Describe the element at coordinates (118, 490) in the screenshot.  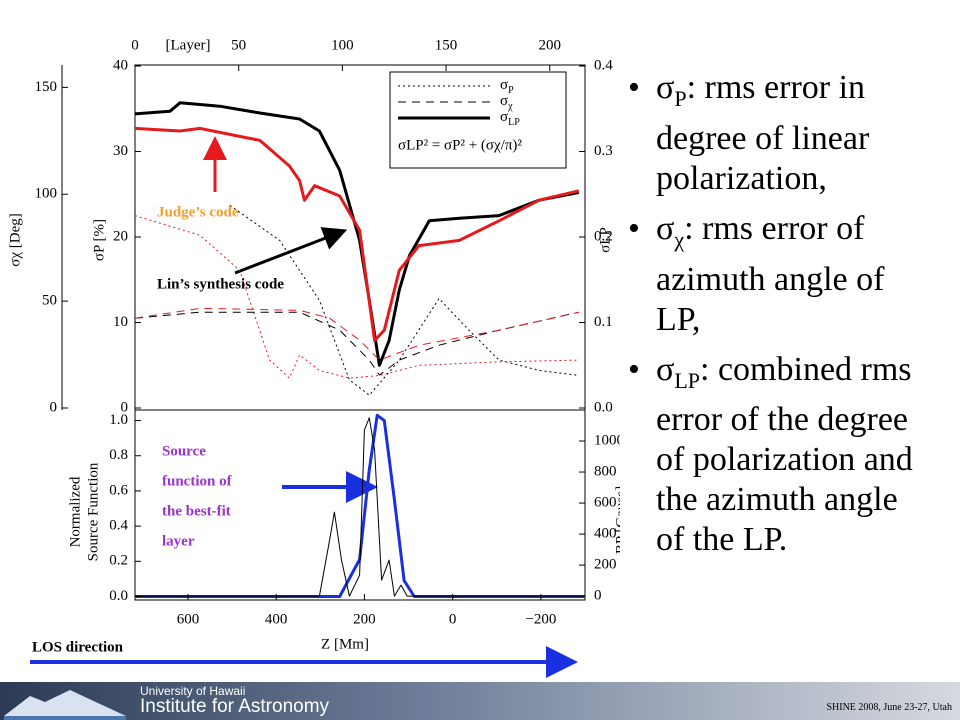
I see `y-tick-label: 0.6` at that location.